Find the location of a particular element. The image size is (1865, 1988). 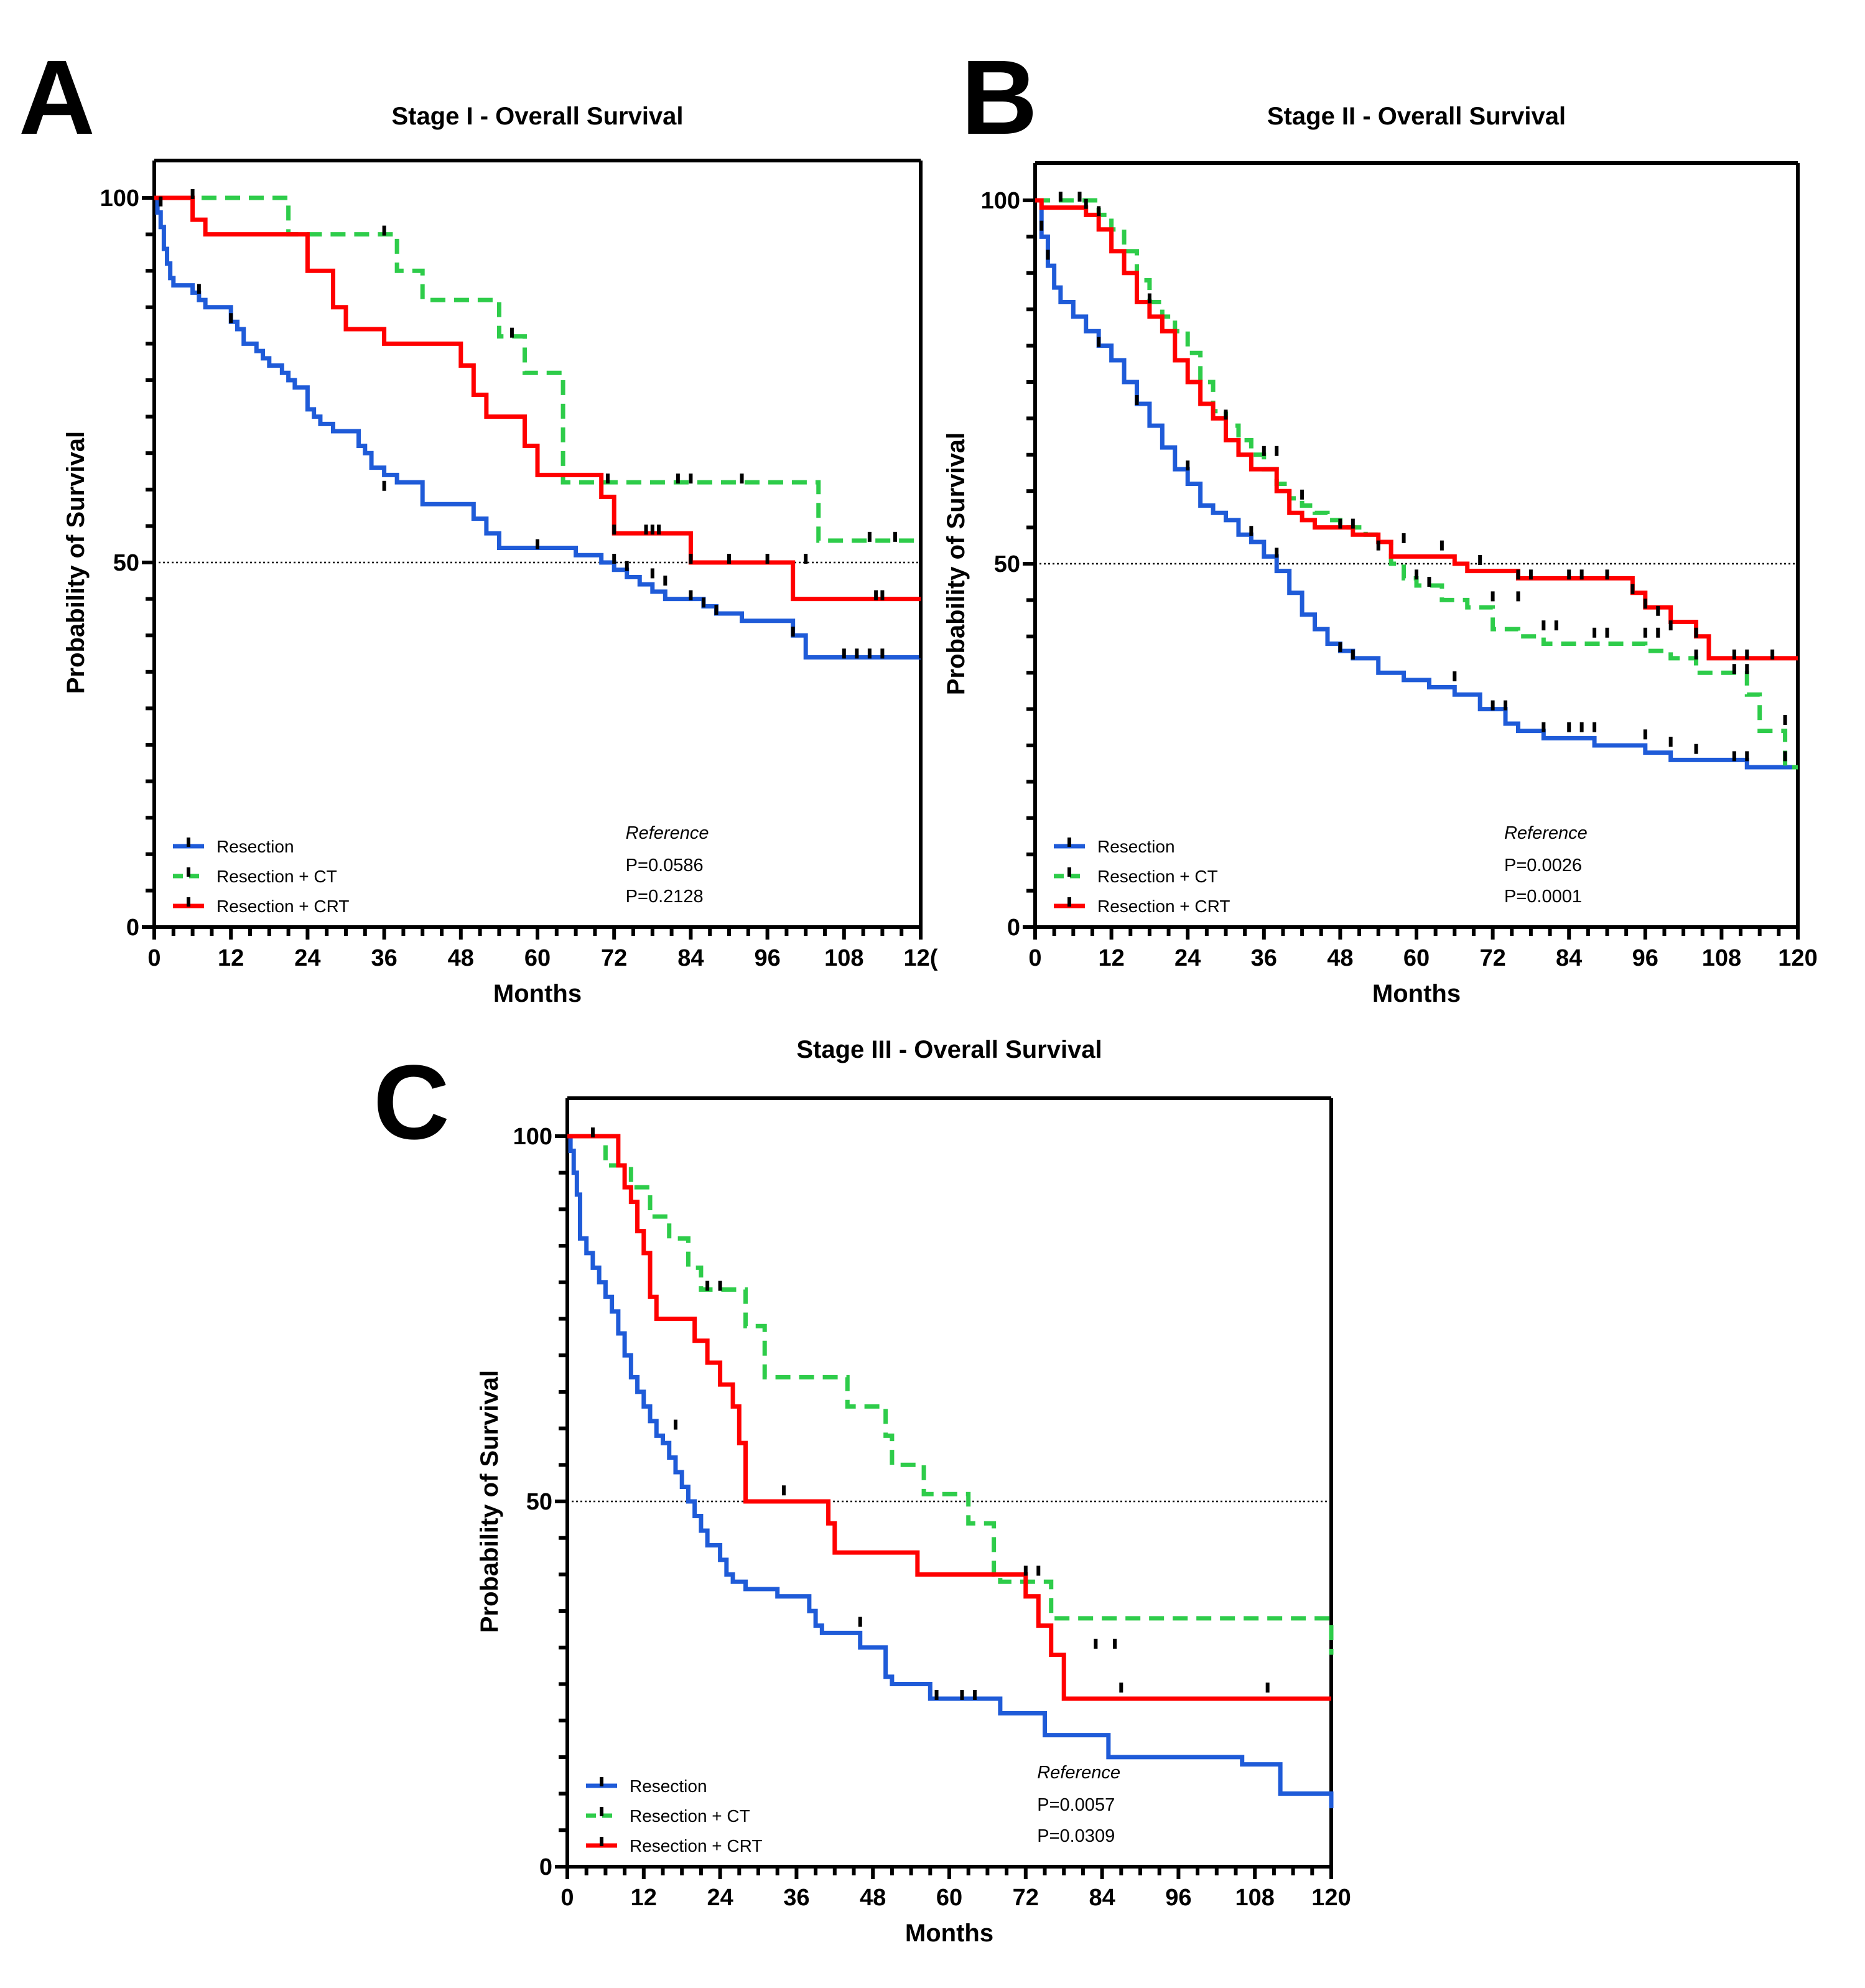

p-value-label: P=0.0309 is located at coordinates (1076, 1836).